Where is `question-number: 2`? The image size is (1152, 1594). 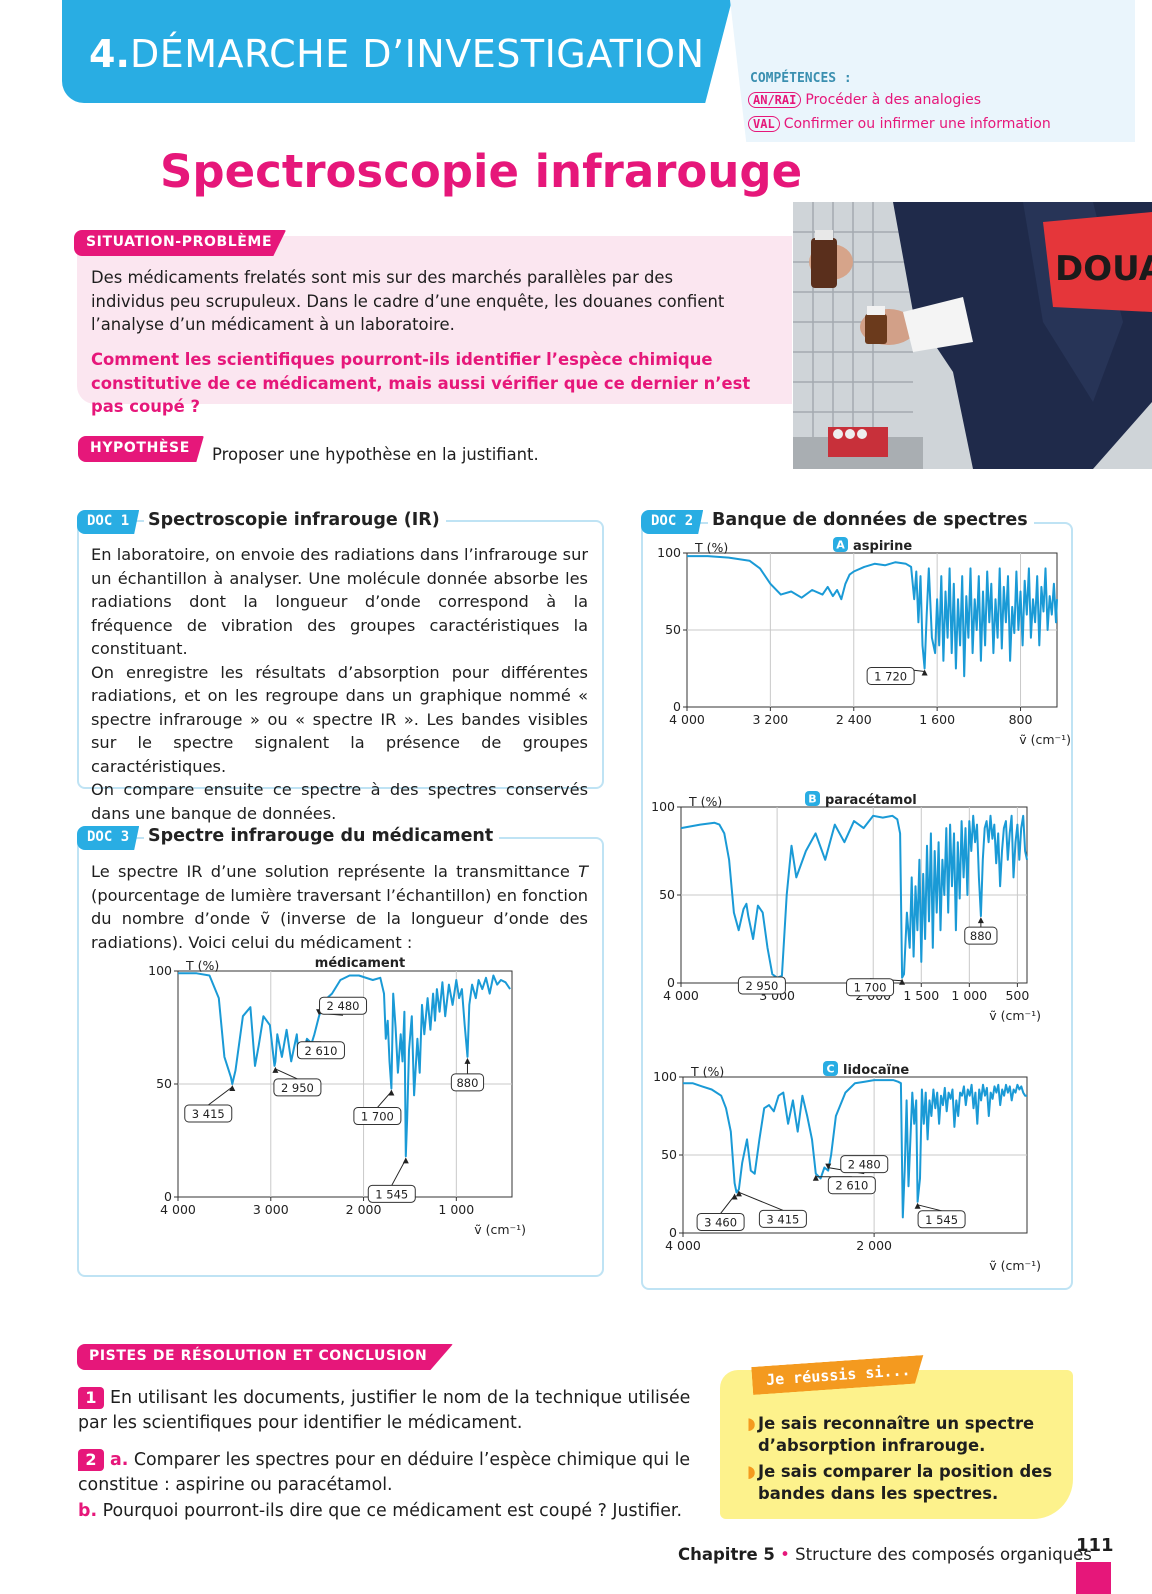
question-number: 2 is located at coordinates (91, 1460).